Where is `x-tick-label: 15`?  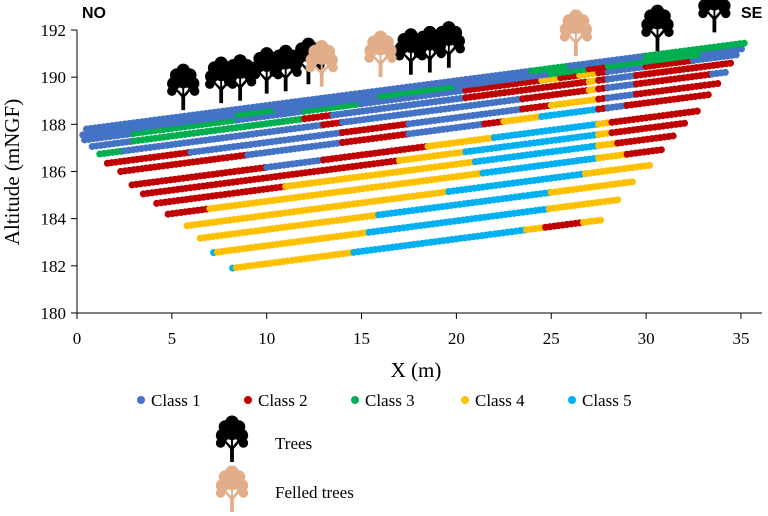 x-tick-label: 15 is located at coordinates (361, 338).